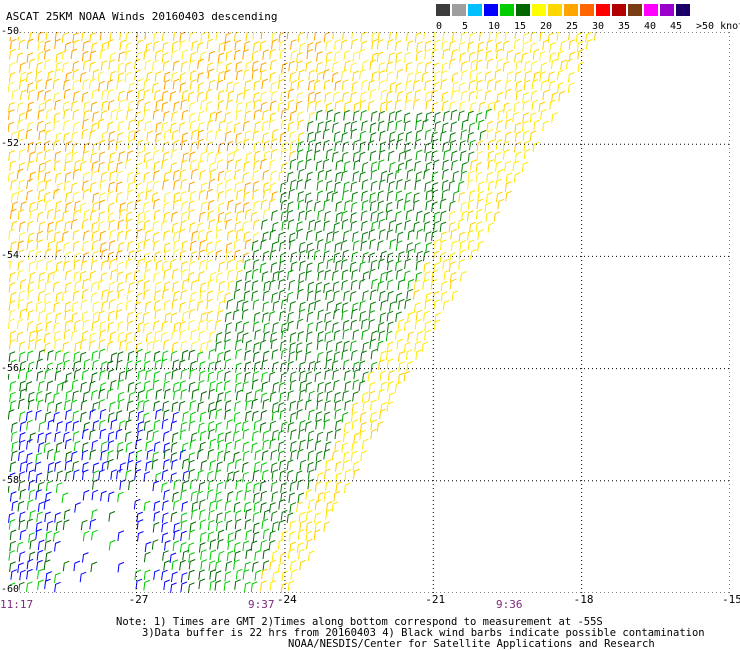 This screenshot has width=740, height=650. Describe the element at coordinates (439, 26) in the screenshot. I see `legend-label: 0` at that location.